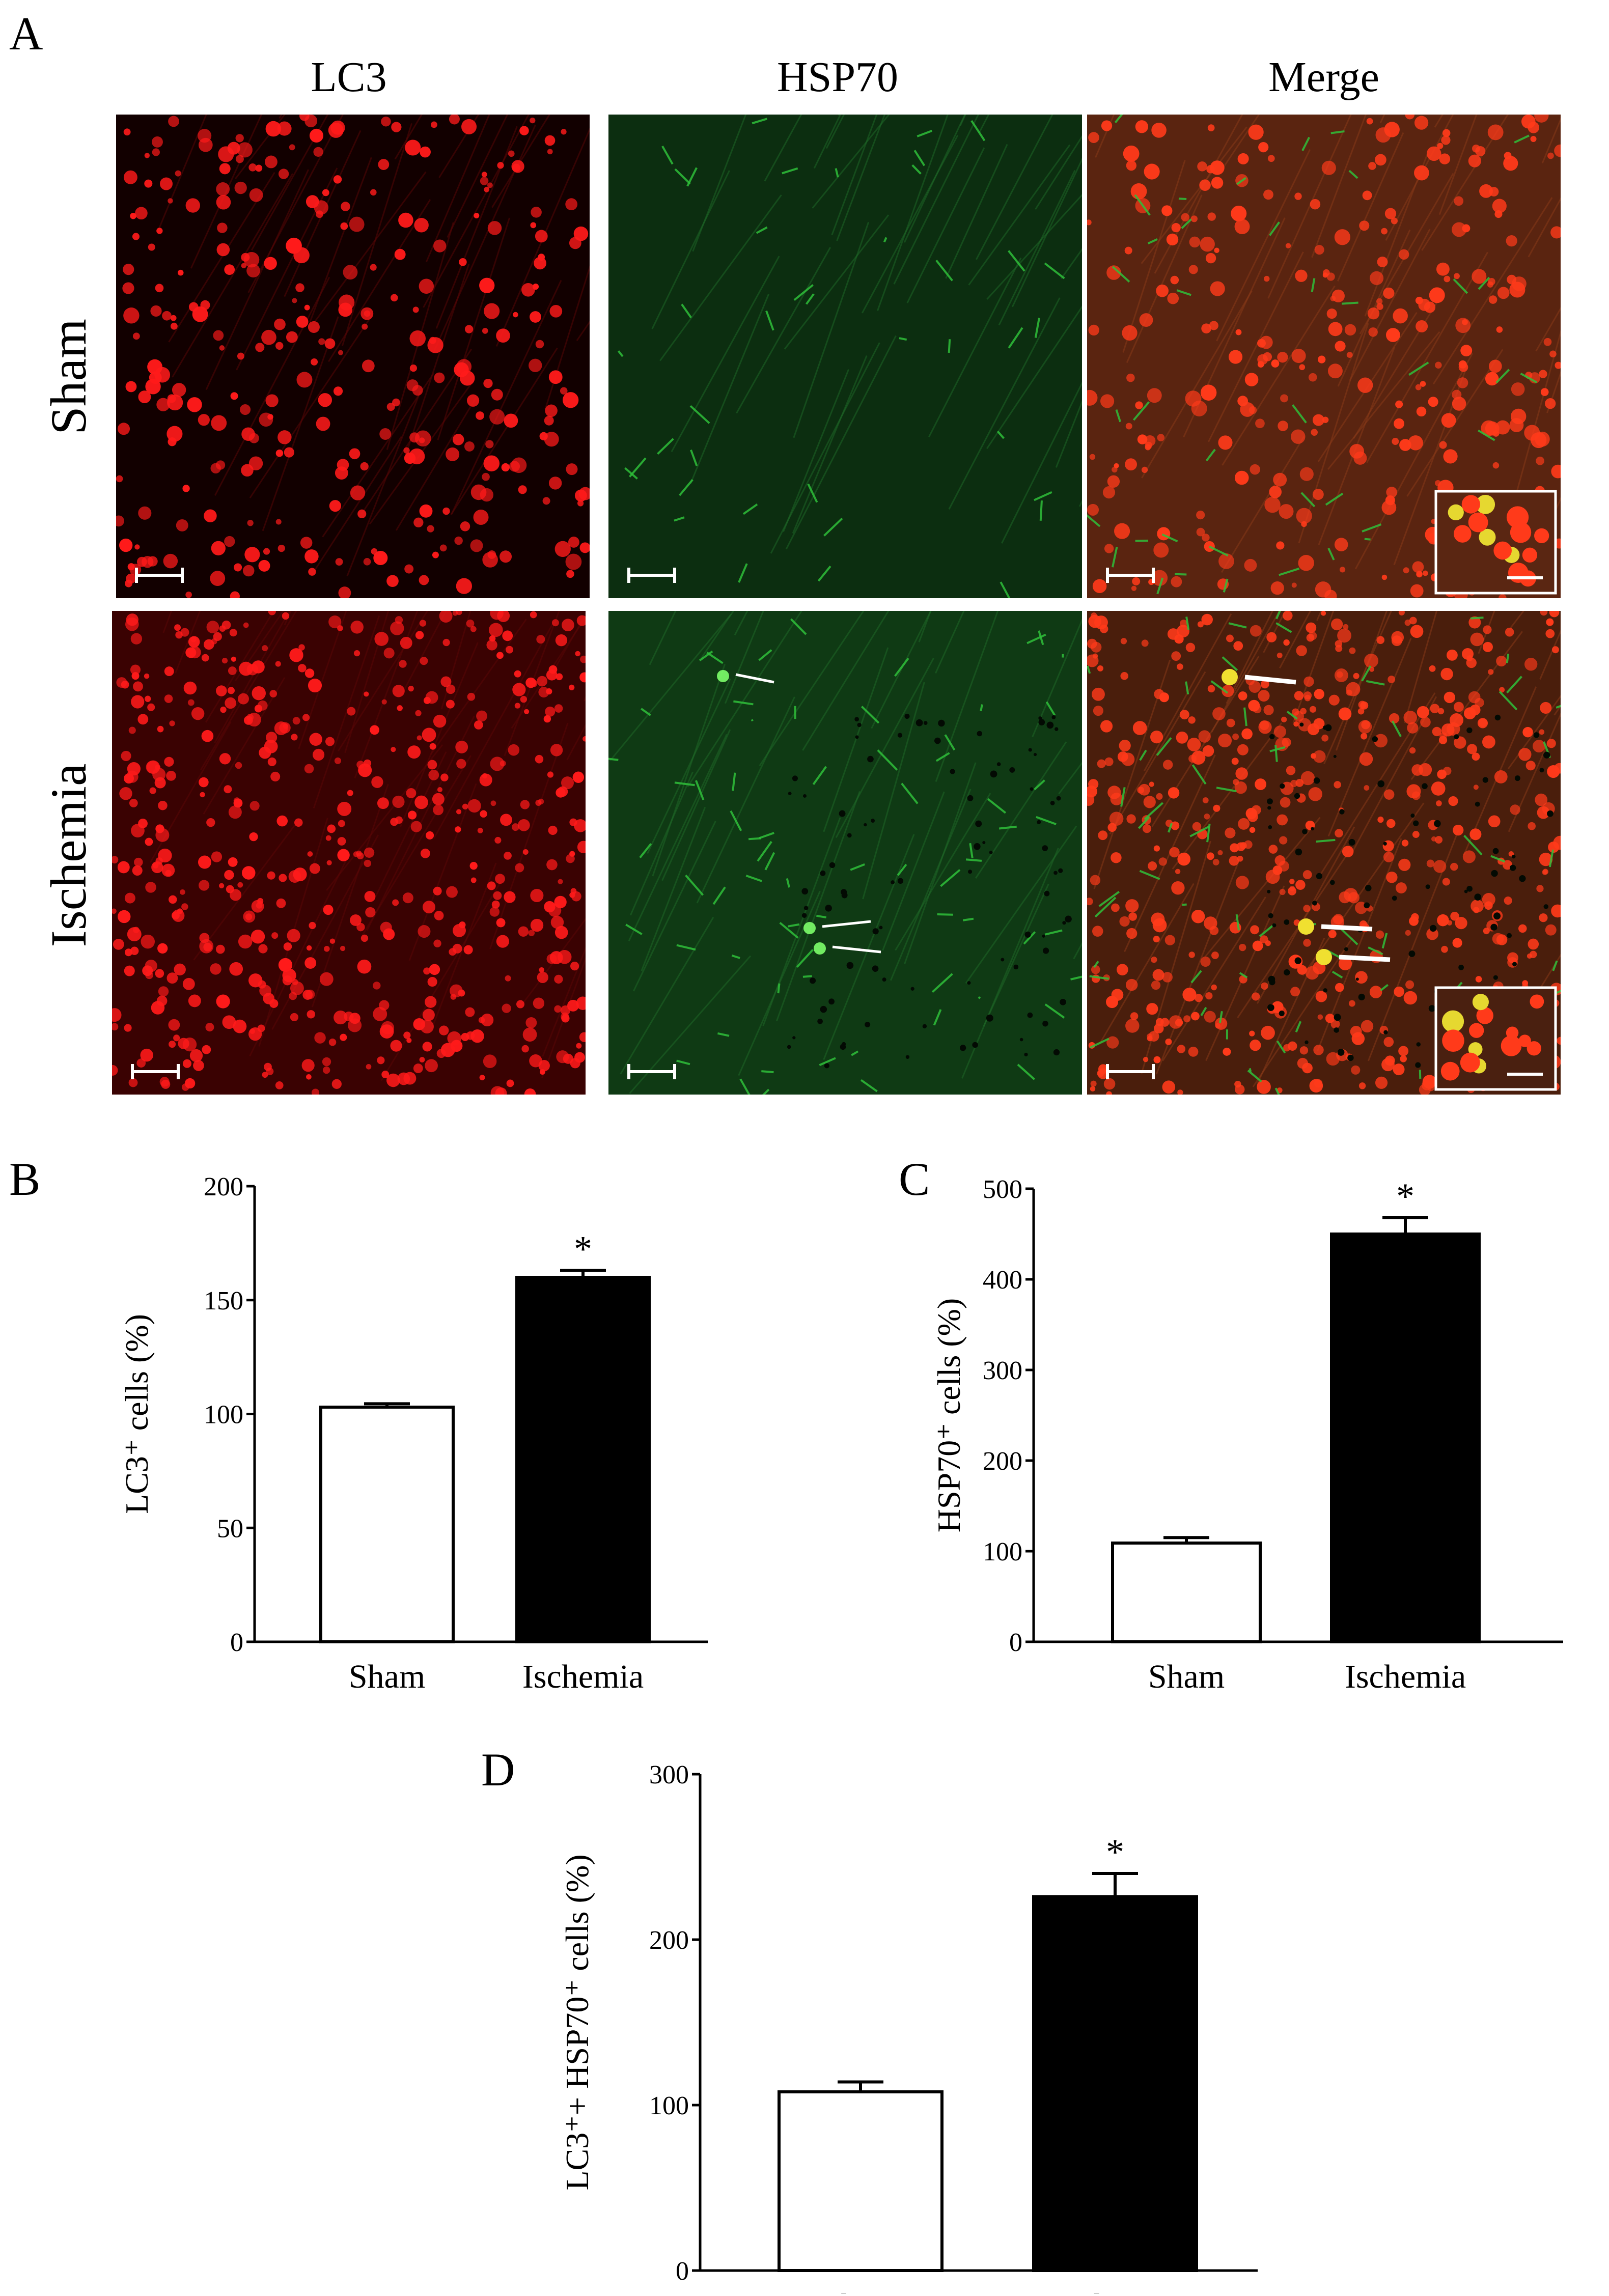 Image resolution: width=1609 pixels, height=2296 pixels. What do you see at coordinates (1405, 1438) in the screenshot?
I see `bar-ischemia` at bounding box center [1405, 1438].